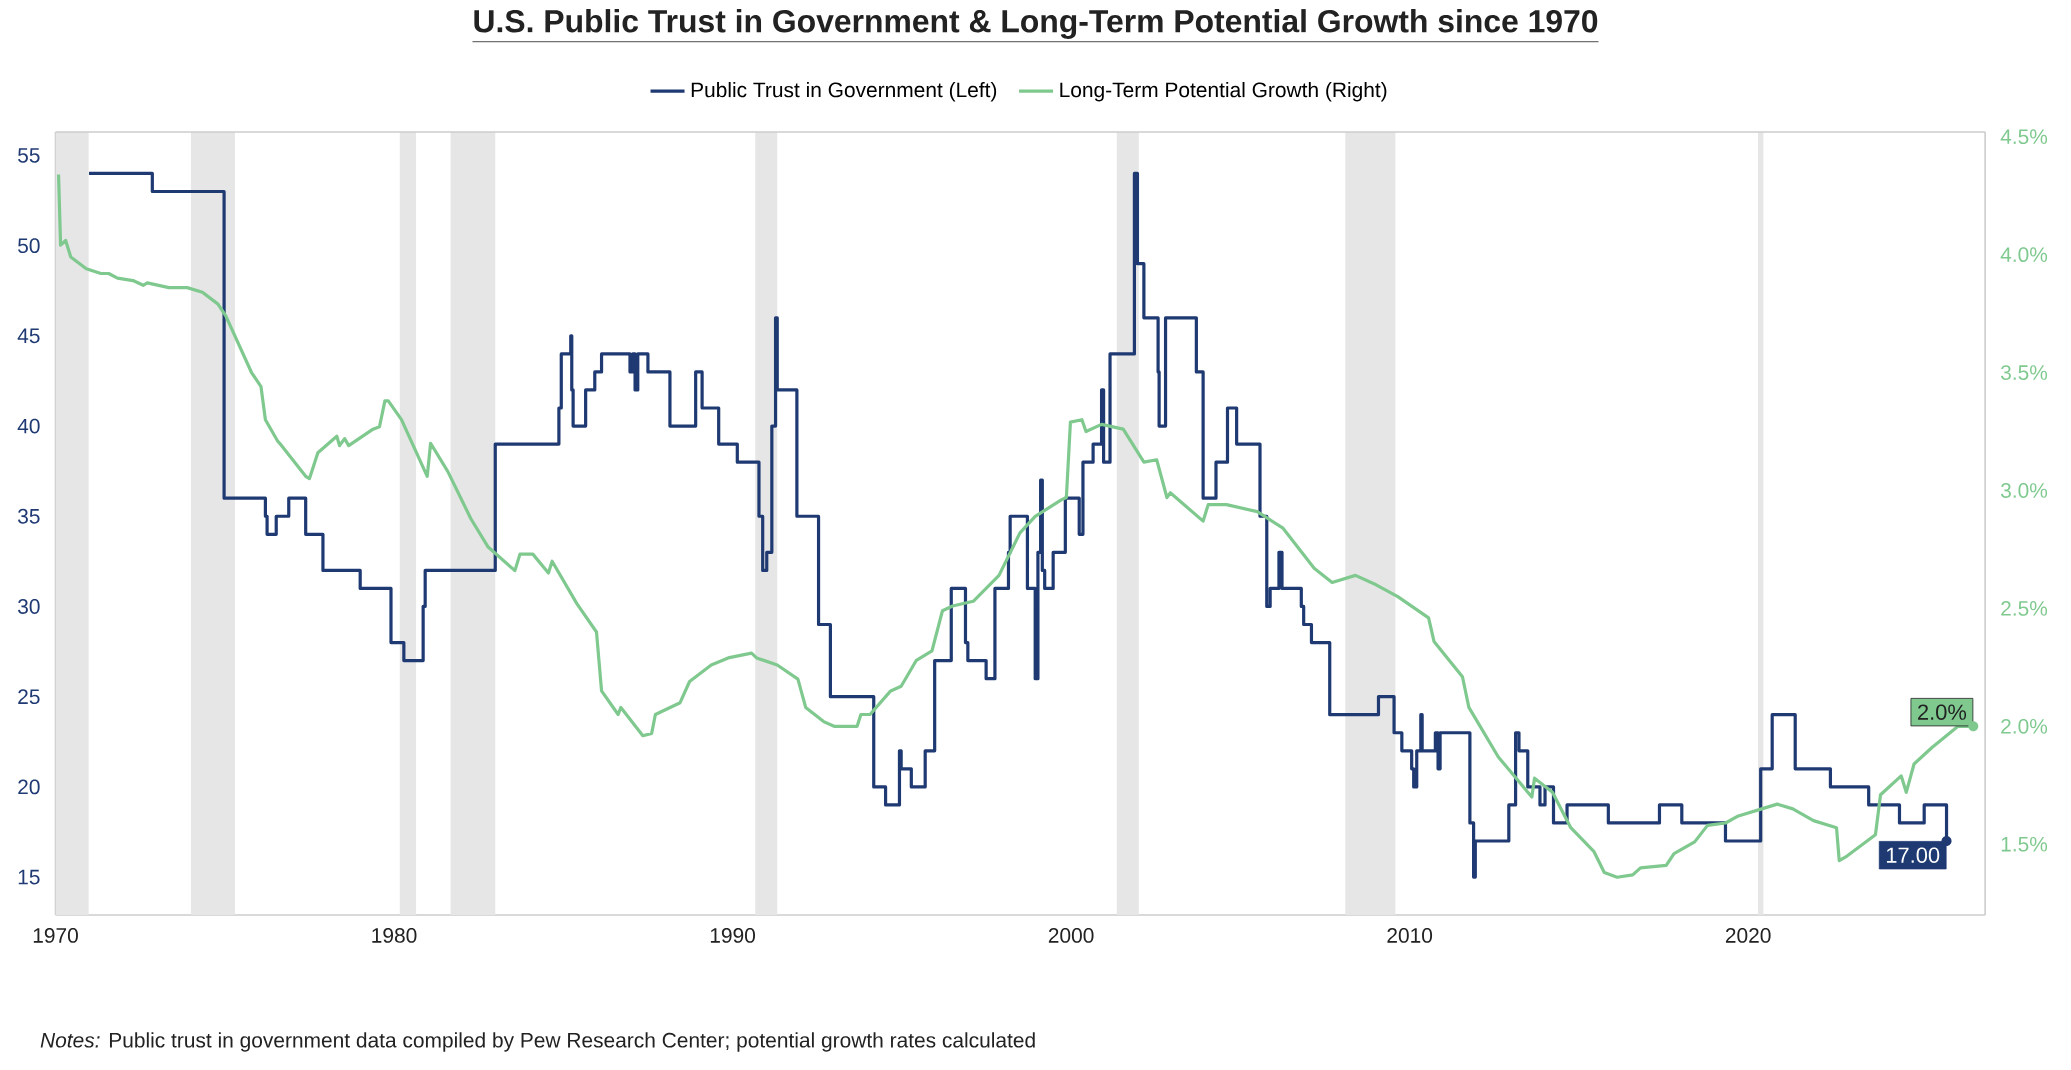 Image resolution: width=2071 pixels, height=1070 pixels. What do you see at coordinates (2024, 608) in the screenshot?
I see `y2-tick-label: 2.5%` at bounding box center [2024, 608].